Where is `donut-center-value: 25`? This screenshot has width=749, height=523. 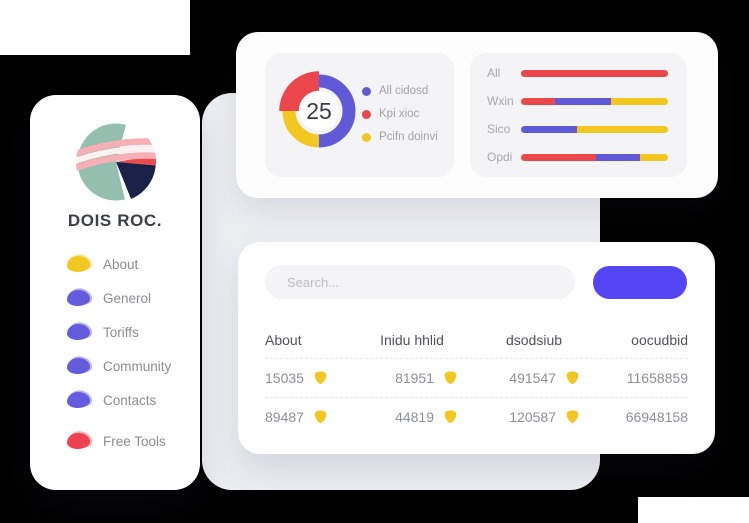
donut-center-value: 25 is located at coordinates (319, 110).